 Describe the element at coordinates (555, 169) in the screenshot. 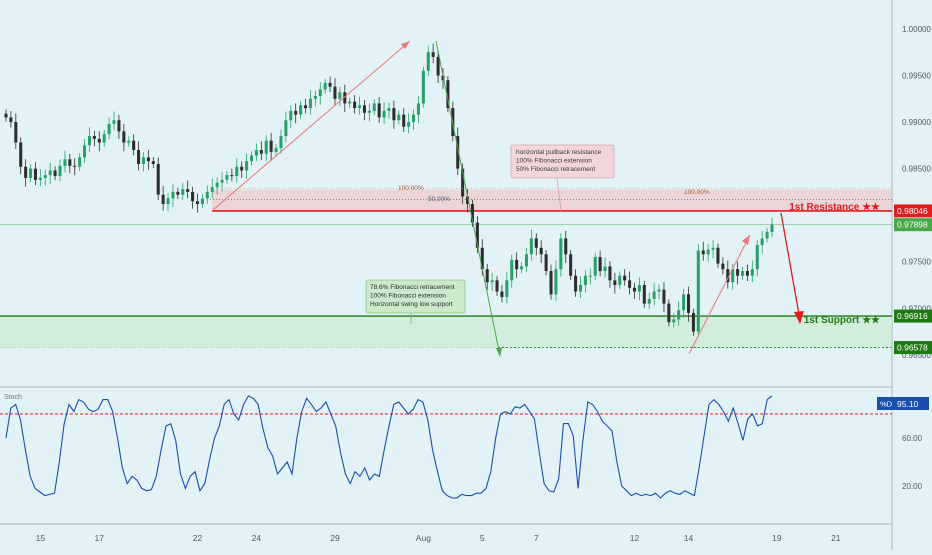

I see `resistance-note-line-3: 50% Fibonacci retracement` at that location.